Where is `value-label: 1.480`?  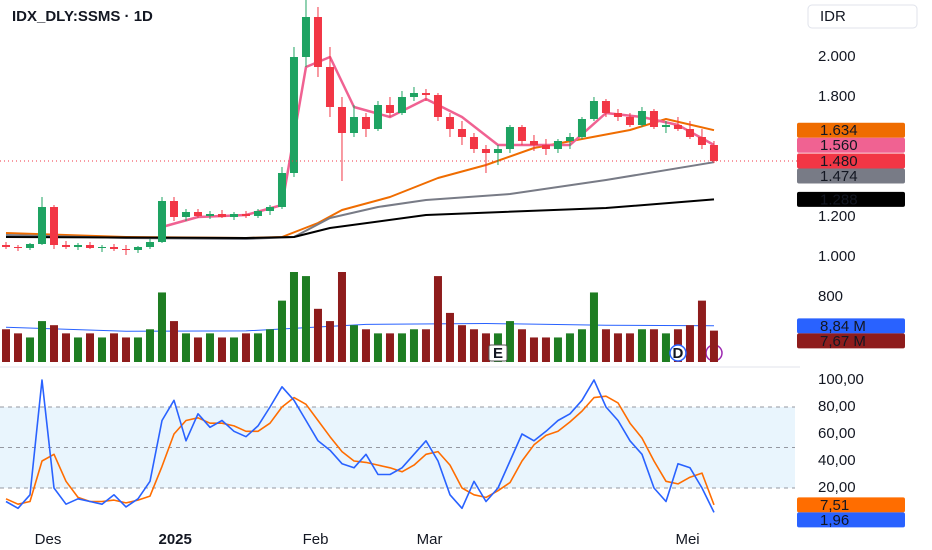 value-label: 1.480 is located at coordinates (839, 161).